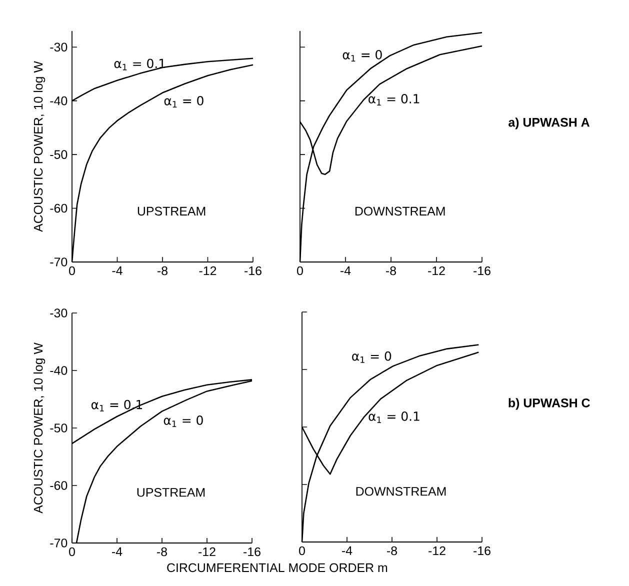  Describe the element at coordinates (277, 567) in the screenshot. I see `x-axis-title: CIRCUMFERENTIAL MODE ORDER m` at that location.